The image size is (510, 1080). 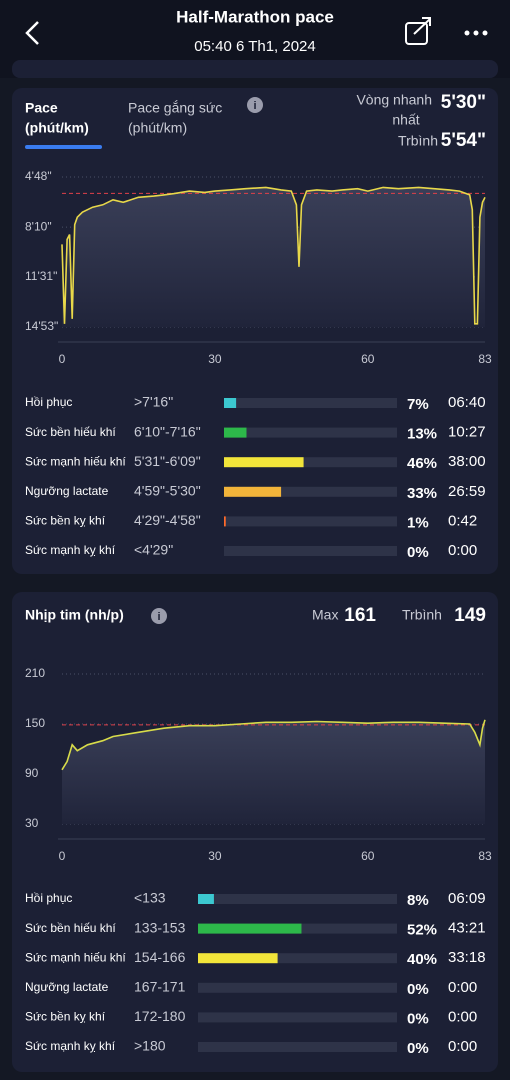 I want to click on stat-label: nhất, so click(x=405, y=120).